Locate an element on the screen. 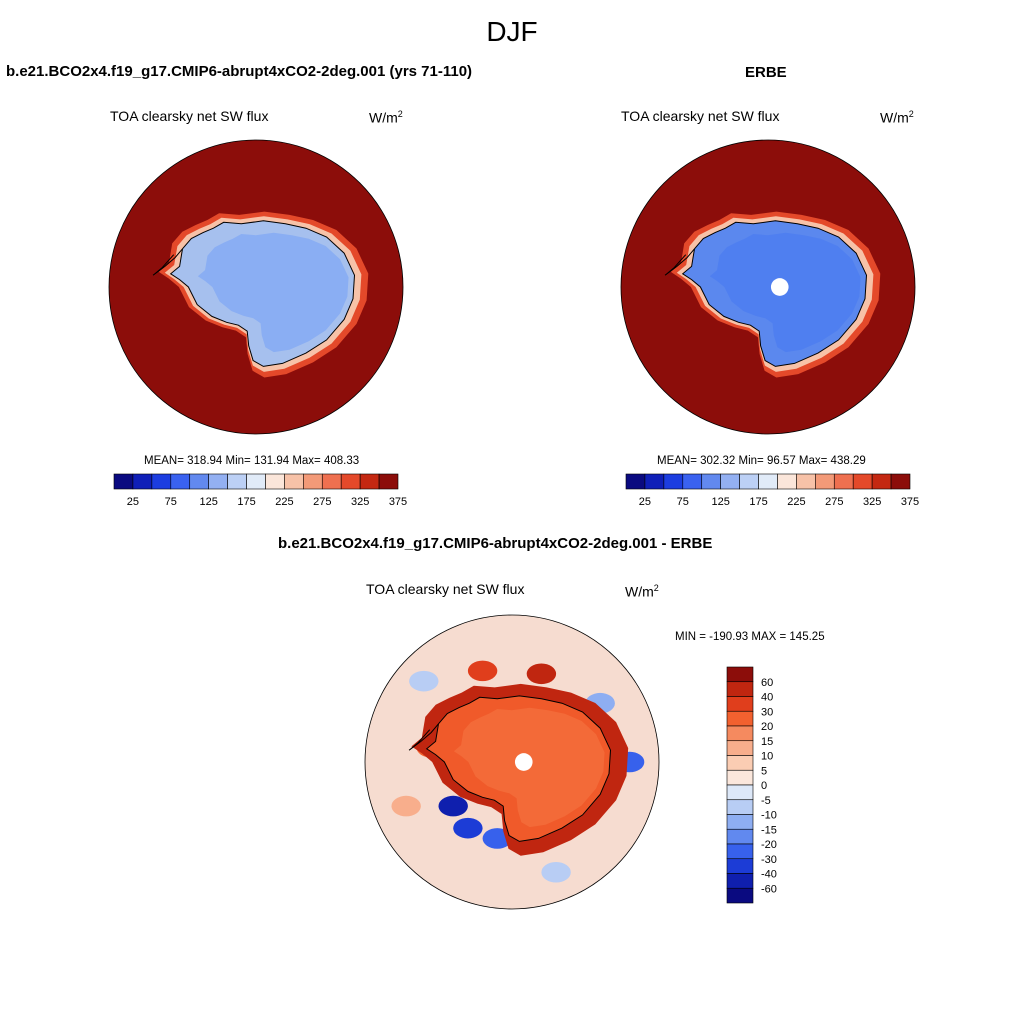  colorbar-tick-label: 225 is located at coordinates (796, 502).